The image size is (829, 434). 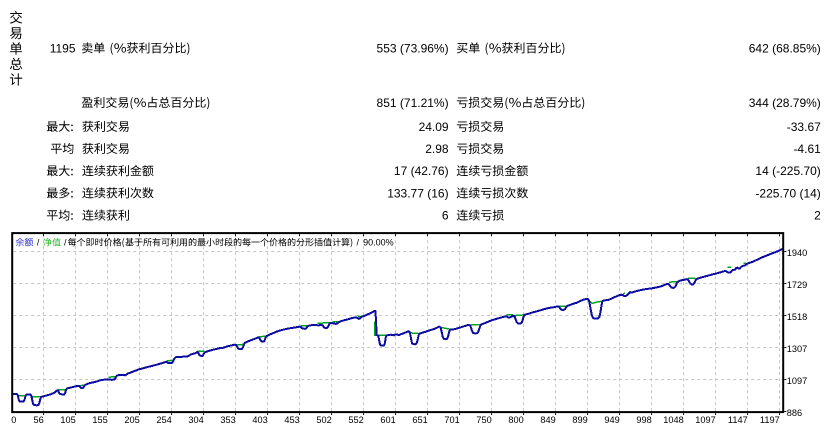 I want to click on svg-text: 344 (28.79%), so click(x=785, y=103).